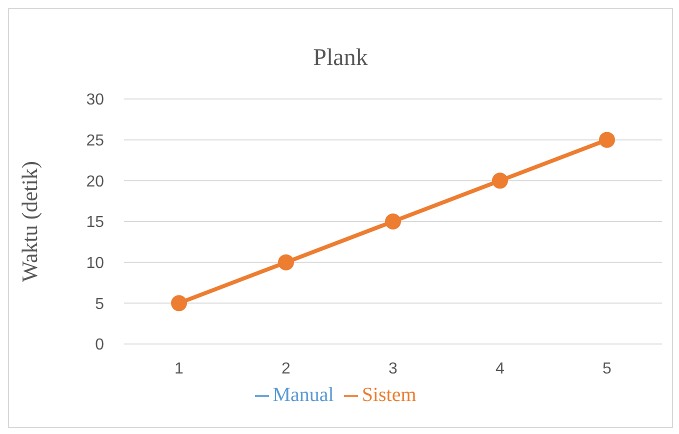 The image size is (679, 434). I want to click on y-tick-label: 10, so click(95, 263).